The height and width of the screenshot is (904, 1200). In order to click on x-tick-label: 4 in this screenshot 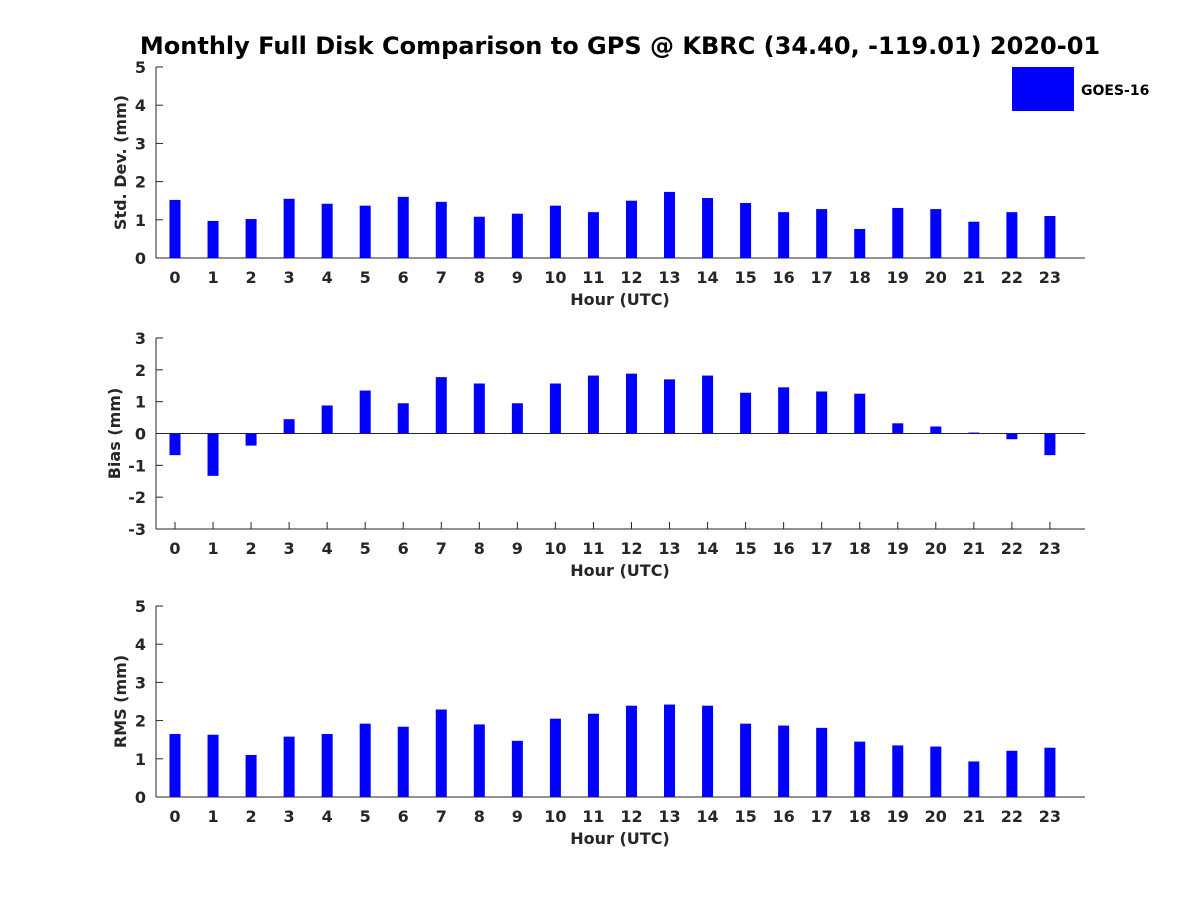, I will do `click(327, 816)`.